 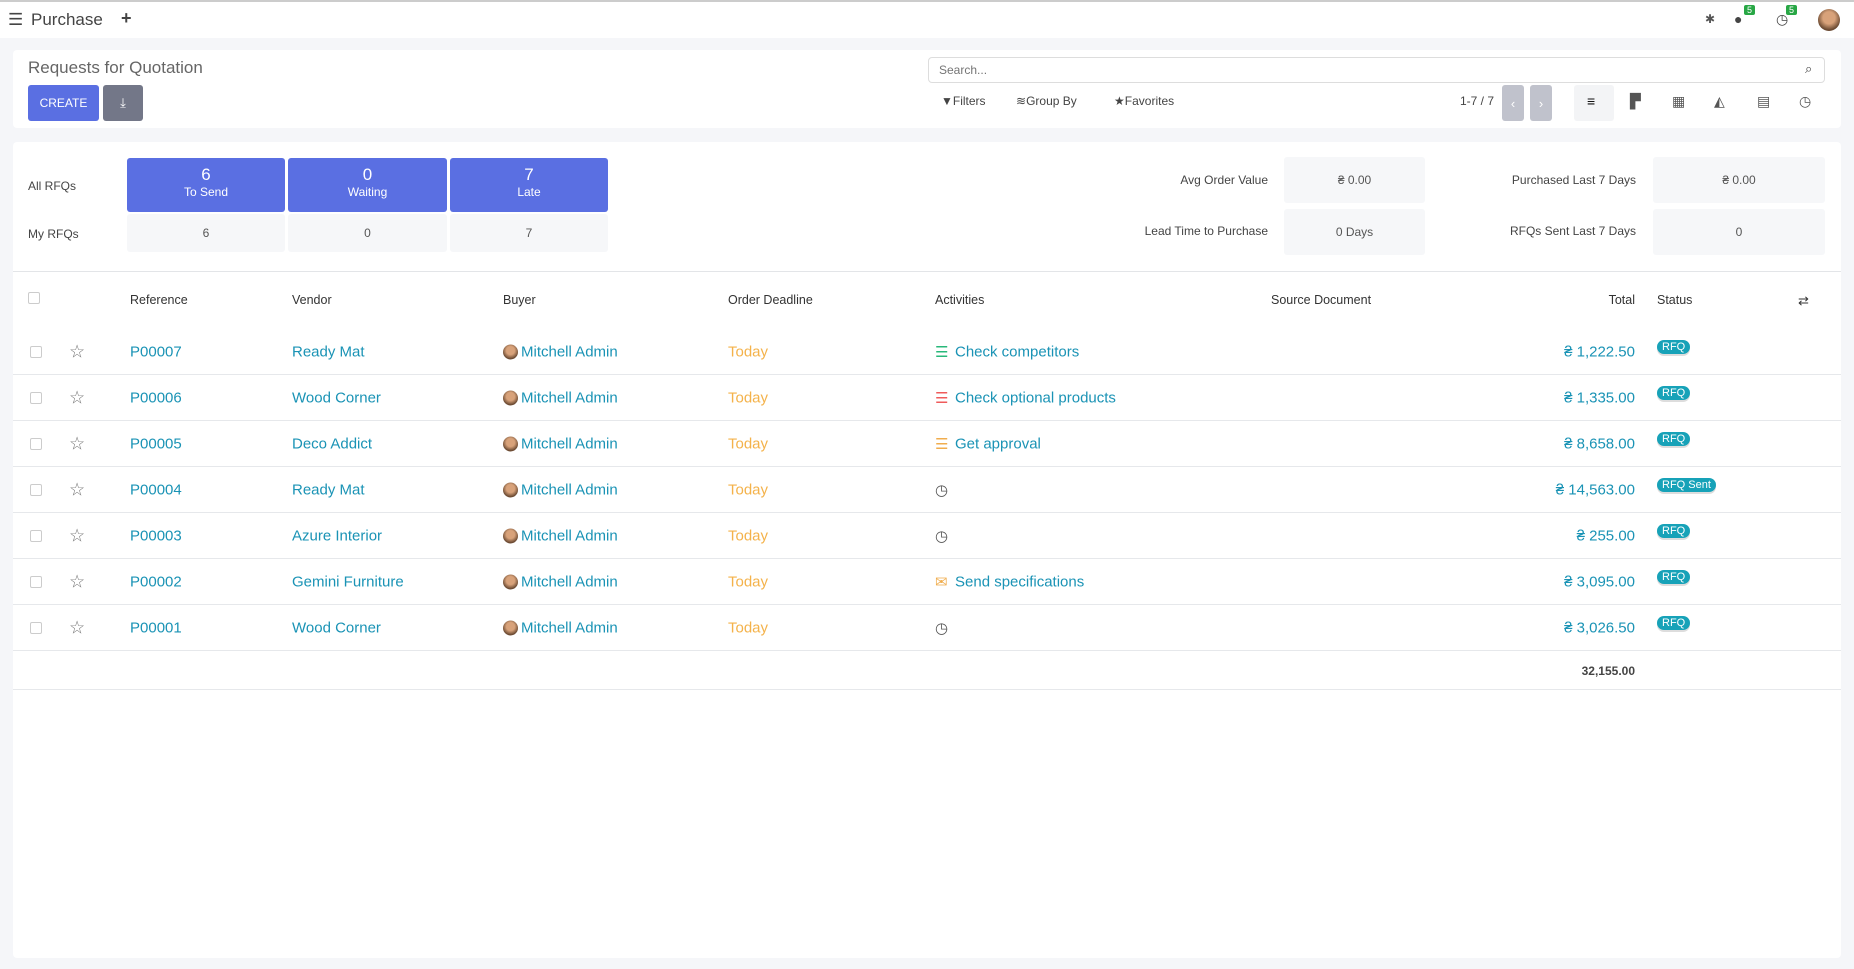 What do you see at coordinates (998, 443) in the screenshot?
I see `activity-summary: Get approval` at bounding box center [998, 443].